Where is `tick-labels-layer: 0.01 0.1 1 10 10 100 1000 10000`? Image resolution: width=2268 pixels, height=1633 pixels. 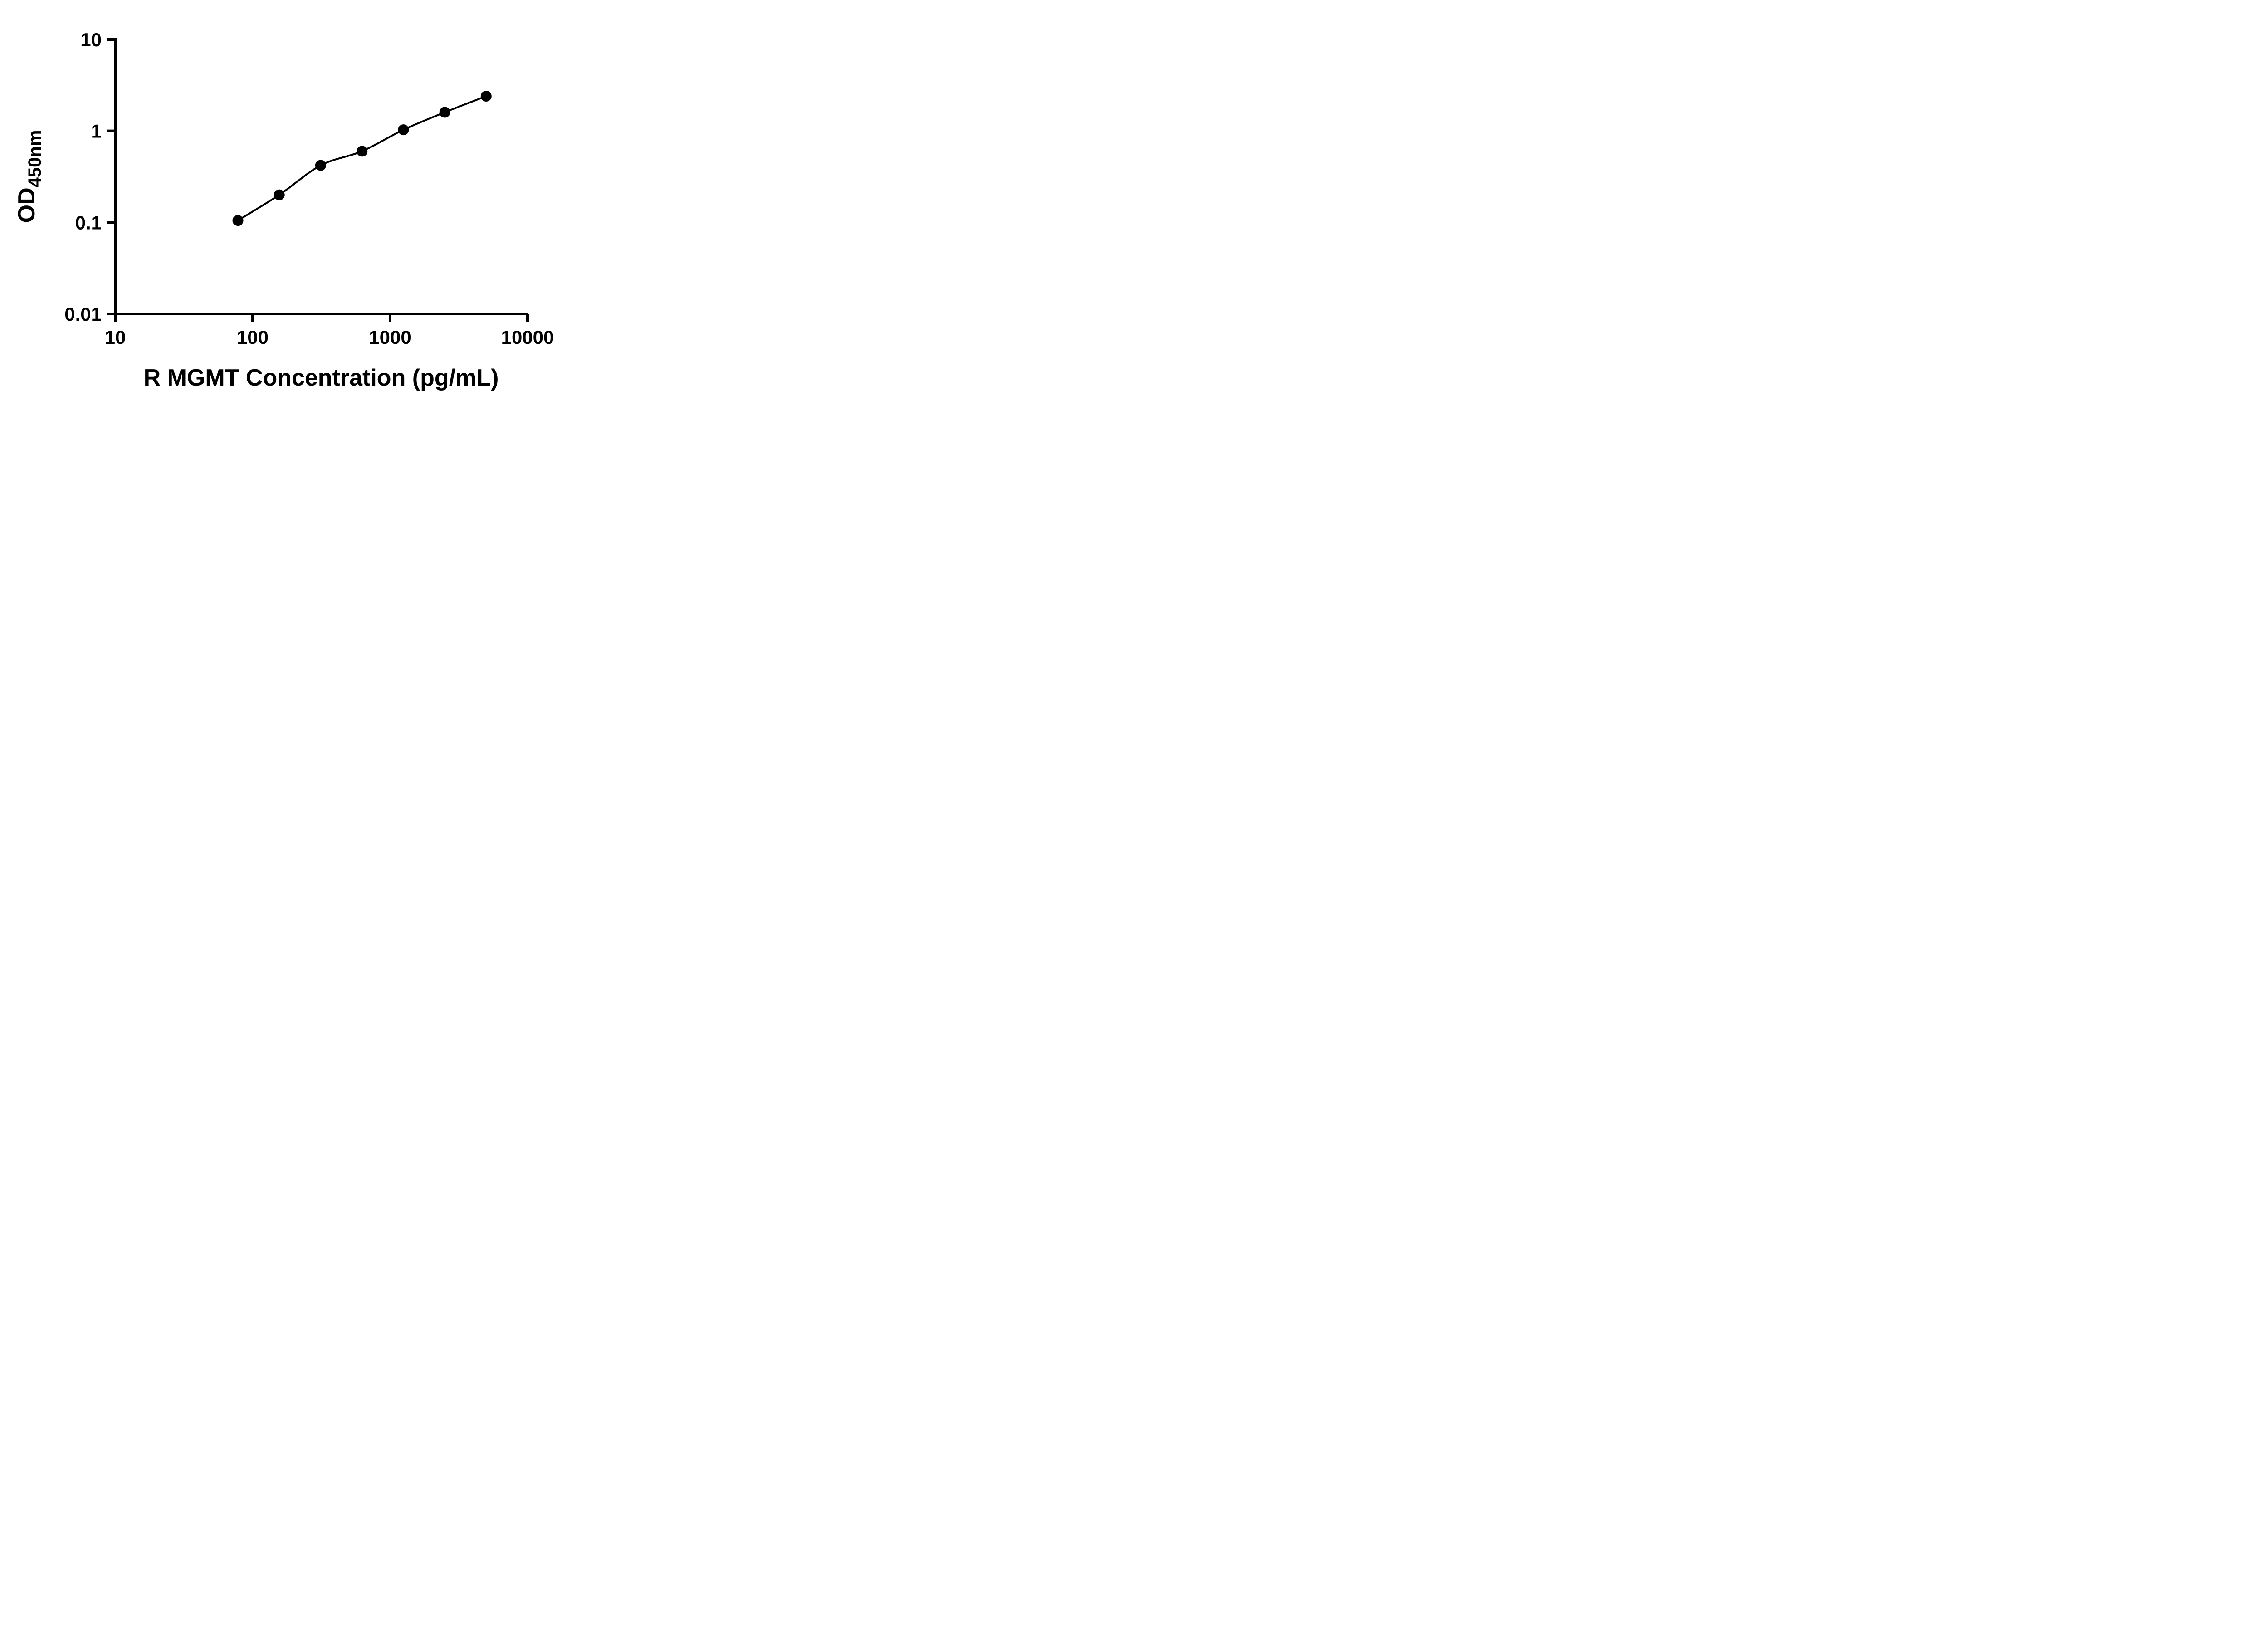
tick-labels-layer: 0.01 0.1 1 10 10 100 1000 10000 is located at coordinates (309, 188).